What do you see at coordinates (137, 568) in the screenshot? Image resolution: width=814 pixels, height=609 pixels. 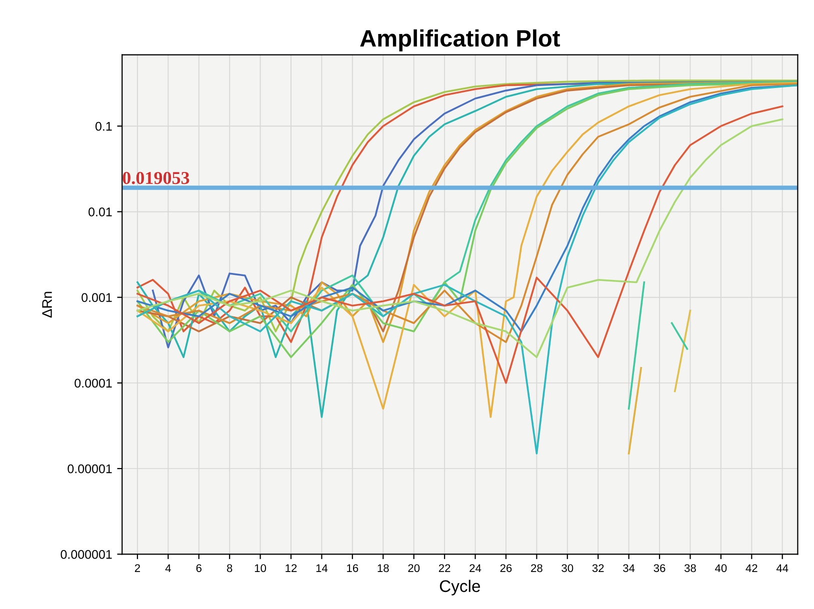 I see `x-tick-label: 2` at bounding box center [137, 568].